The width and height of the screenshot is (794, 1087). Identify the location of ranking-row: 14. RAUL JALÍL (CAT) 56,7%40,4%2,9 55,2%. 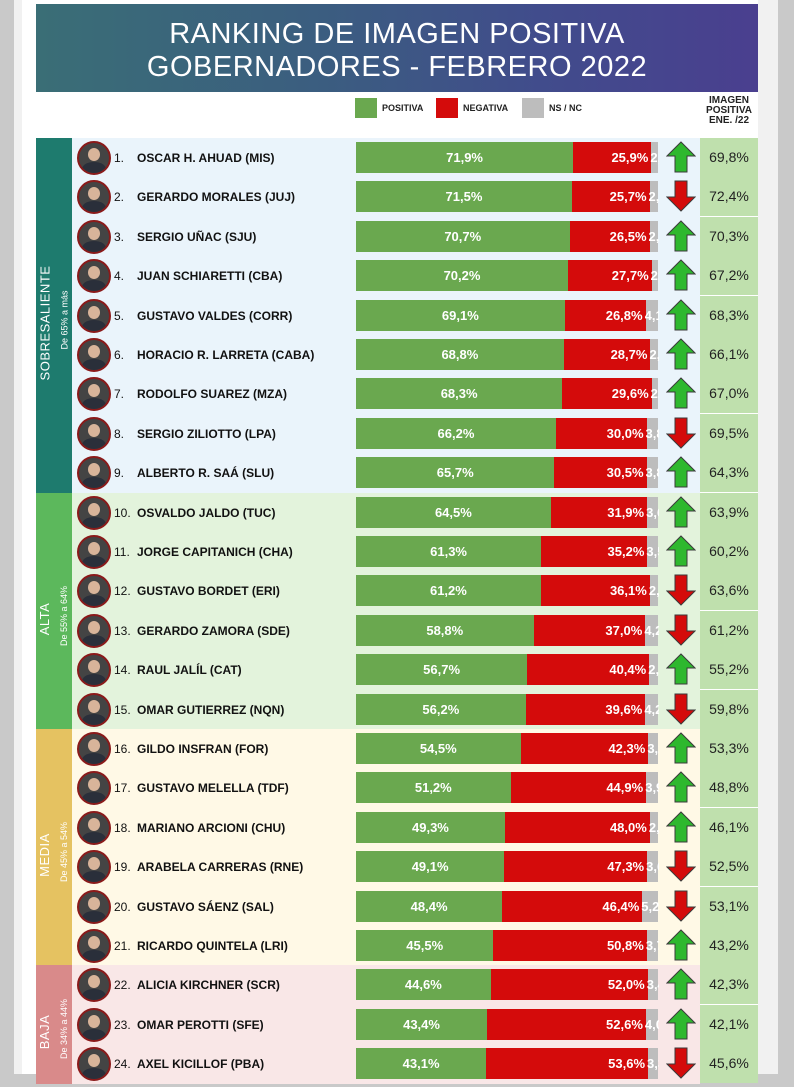
(397, 670).